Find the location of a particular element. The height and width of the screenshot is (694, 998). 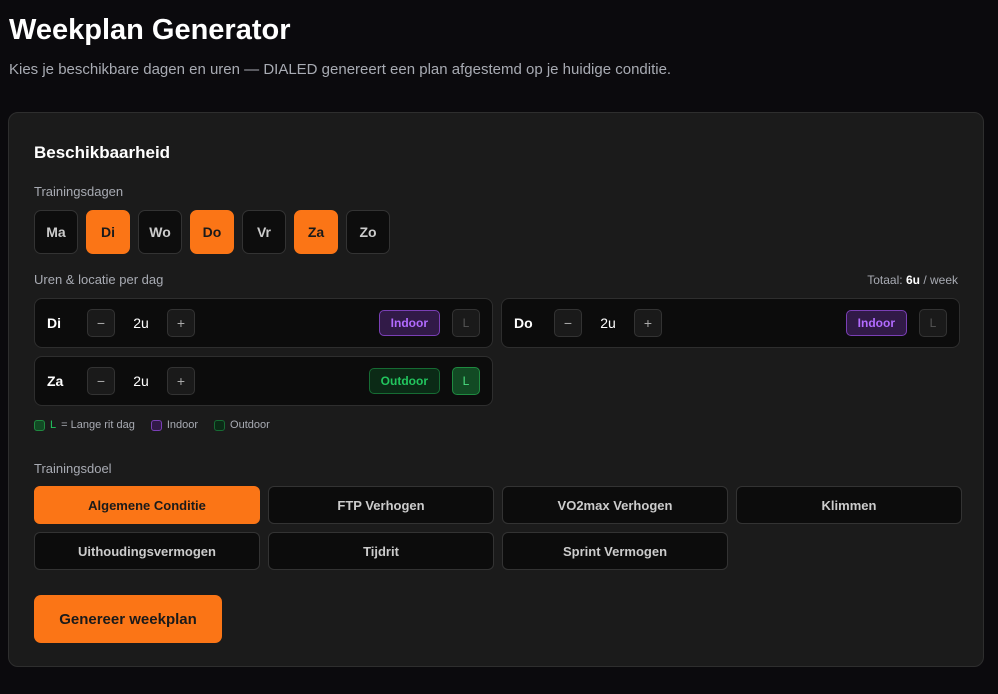

indoor-swatch is located at coordinates (156, 425).